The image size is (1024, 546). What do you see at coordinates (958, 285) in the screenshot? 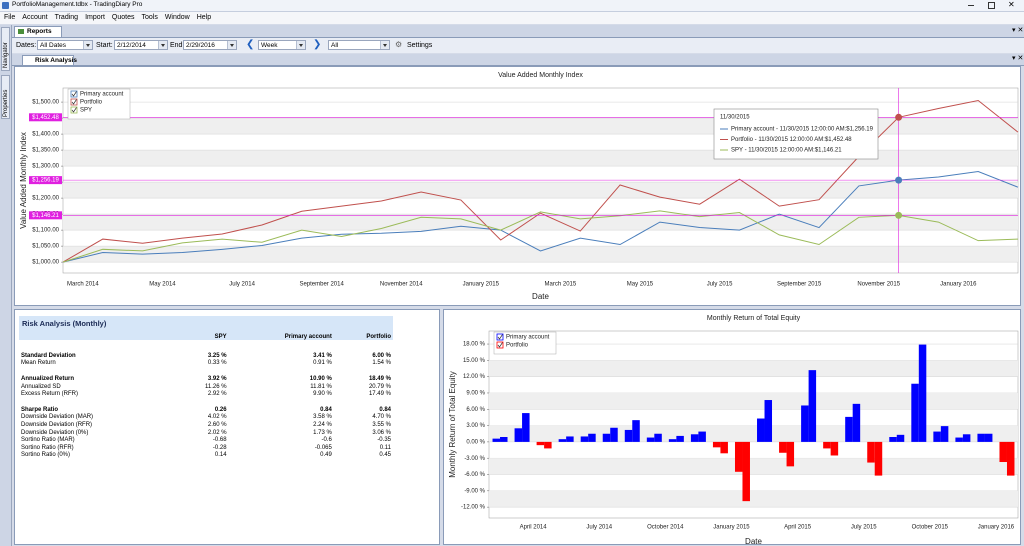
I see `x-tick-label: January 2016` at bounding box center [958, 285].